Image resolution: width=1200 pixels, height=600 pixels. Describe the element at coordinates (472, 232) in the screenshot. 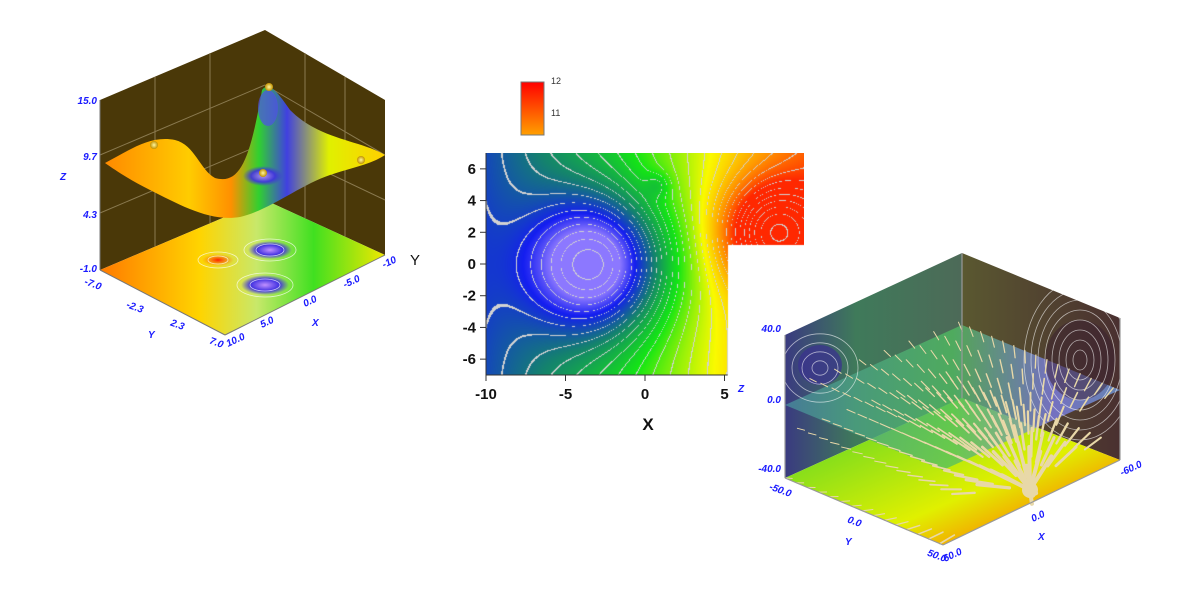

I see `y-tick-label: 2` at that location.